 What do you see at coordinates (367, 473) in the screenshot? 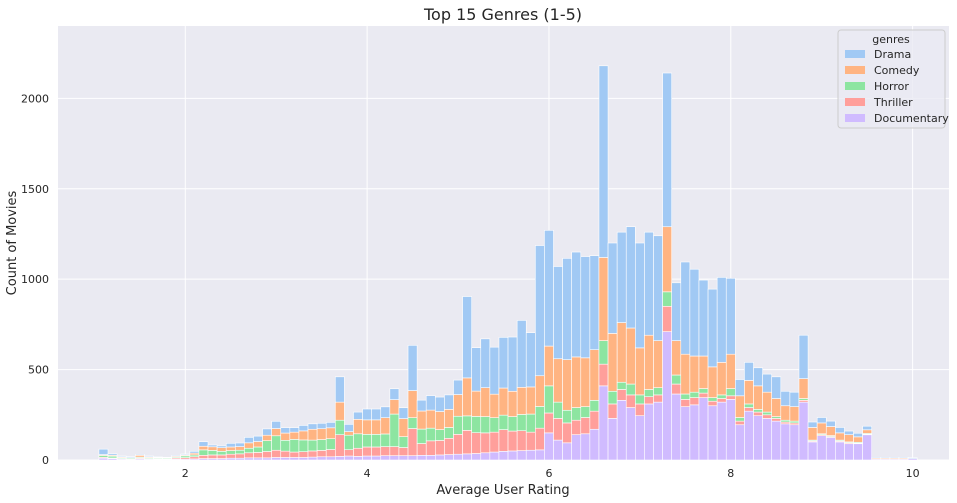
I see `x-tick-label: 4` at bounding box center [367, 473].